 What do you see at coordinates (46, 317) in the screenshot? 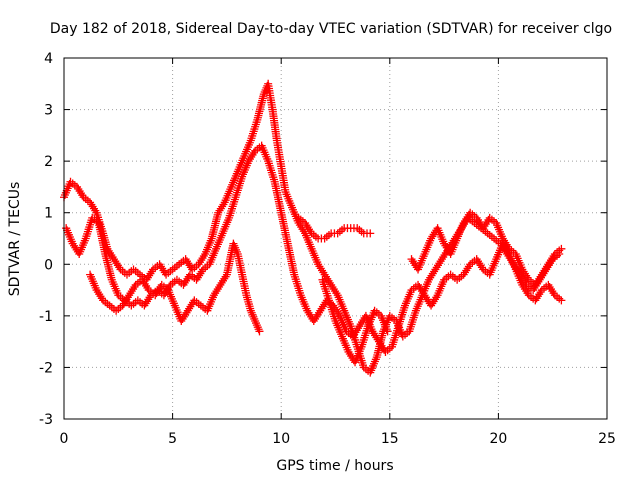
I see `y-tick-label: -1` at bounding box center [46, 317].